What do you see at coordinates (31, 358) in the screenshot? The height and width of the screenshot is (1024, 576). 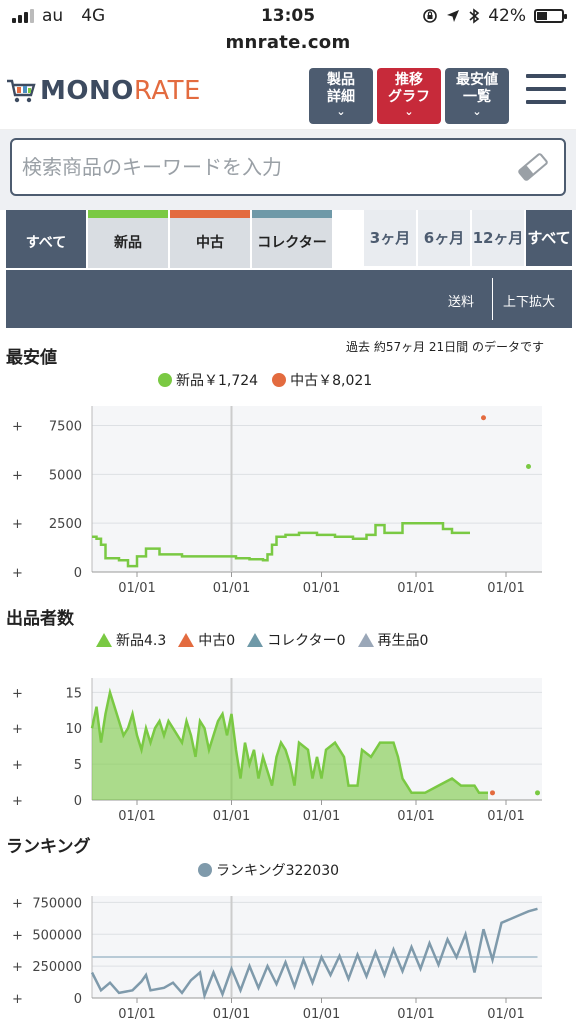 I see `chart-title-lowest-price: 最安値` at bounding box center [31, 358].